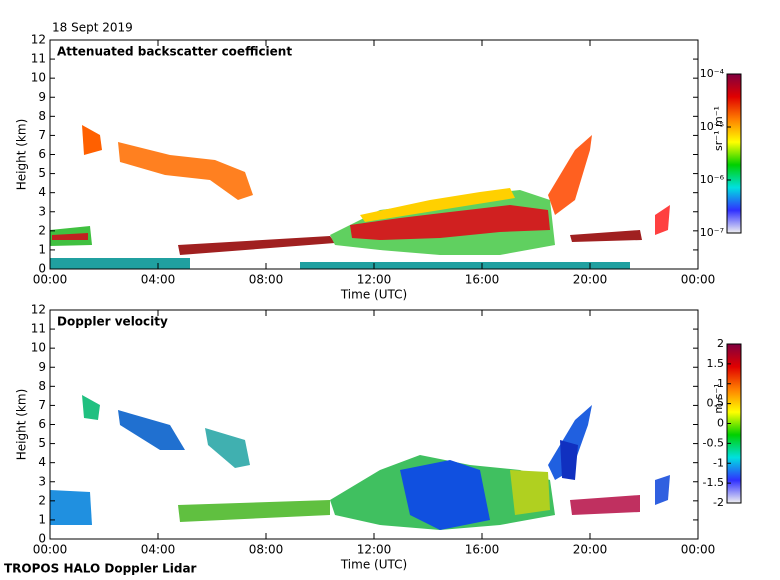  I want to click on colorbar-tick-label: 0, so click(720, 423).